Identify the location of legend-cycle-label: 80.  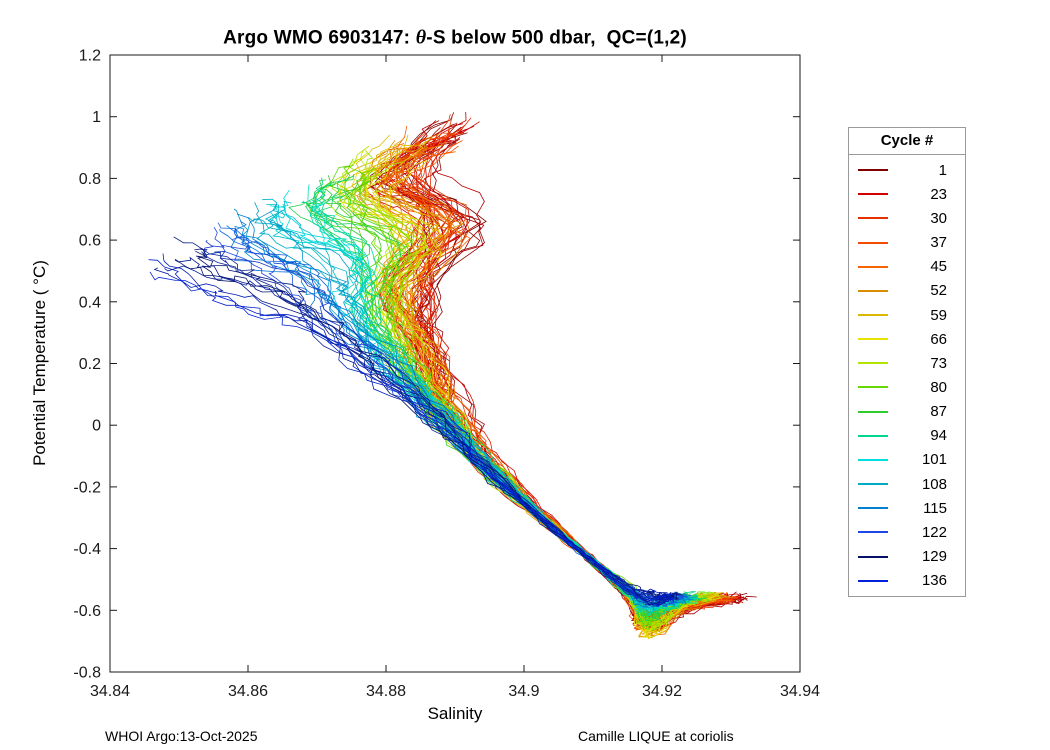
(938, 387).